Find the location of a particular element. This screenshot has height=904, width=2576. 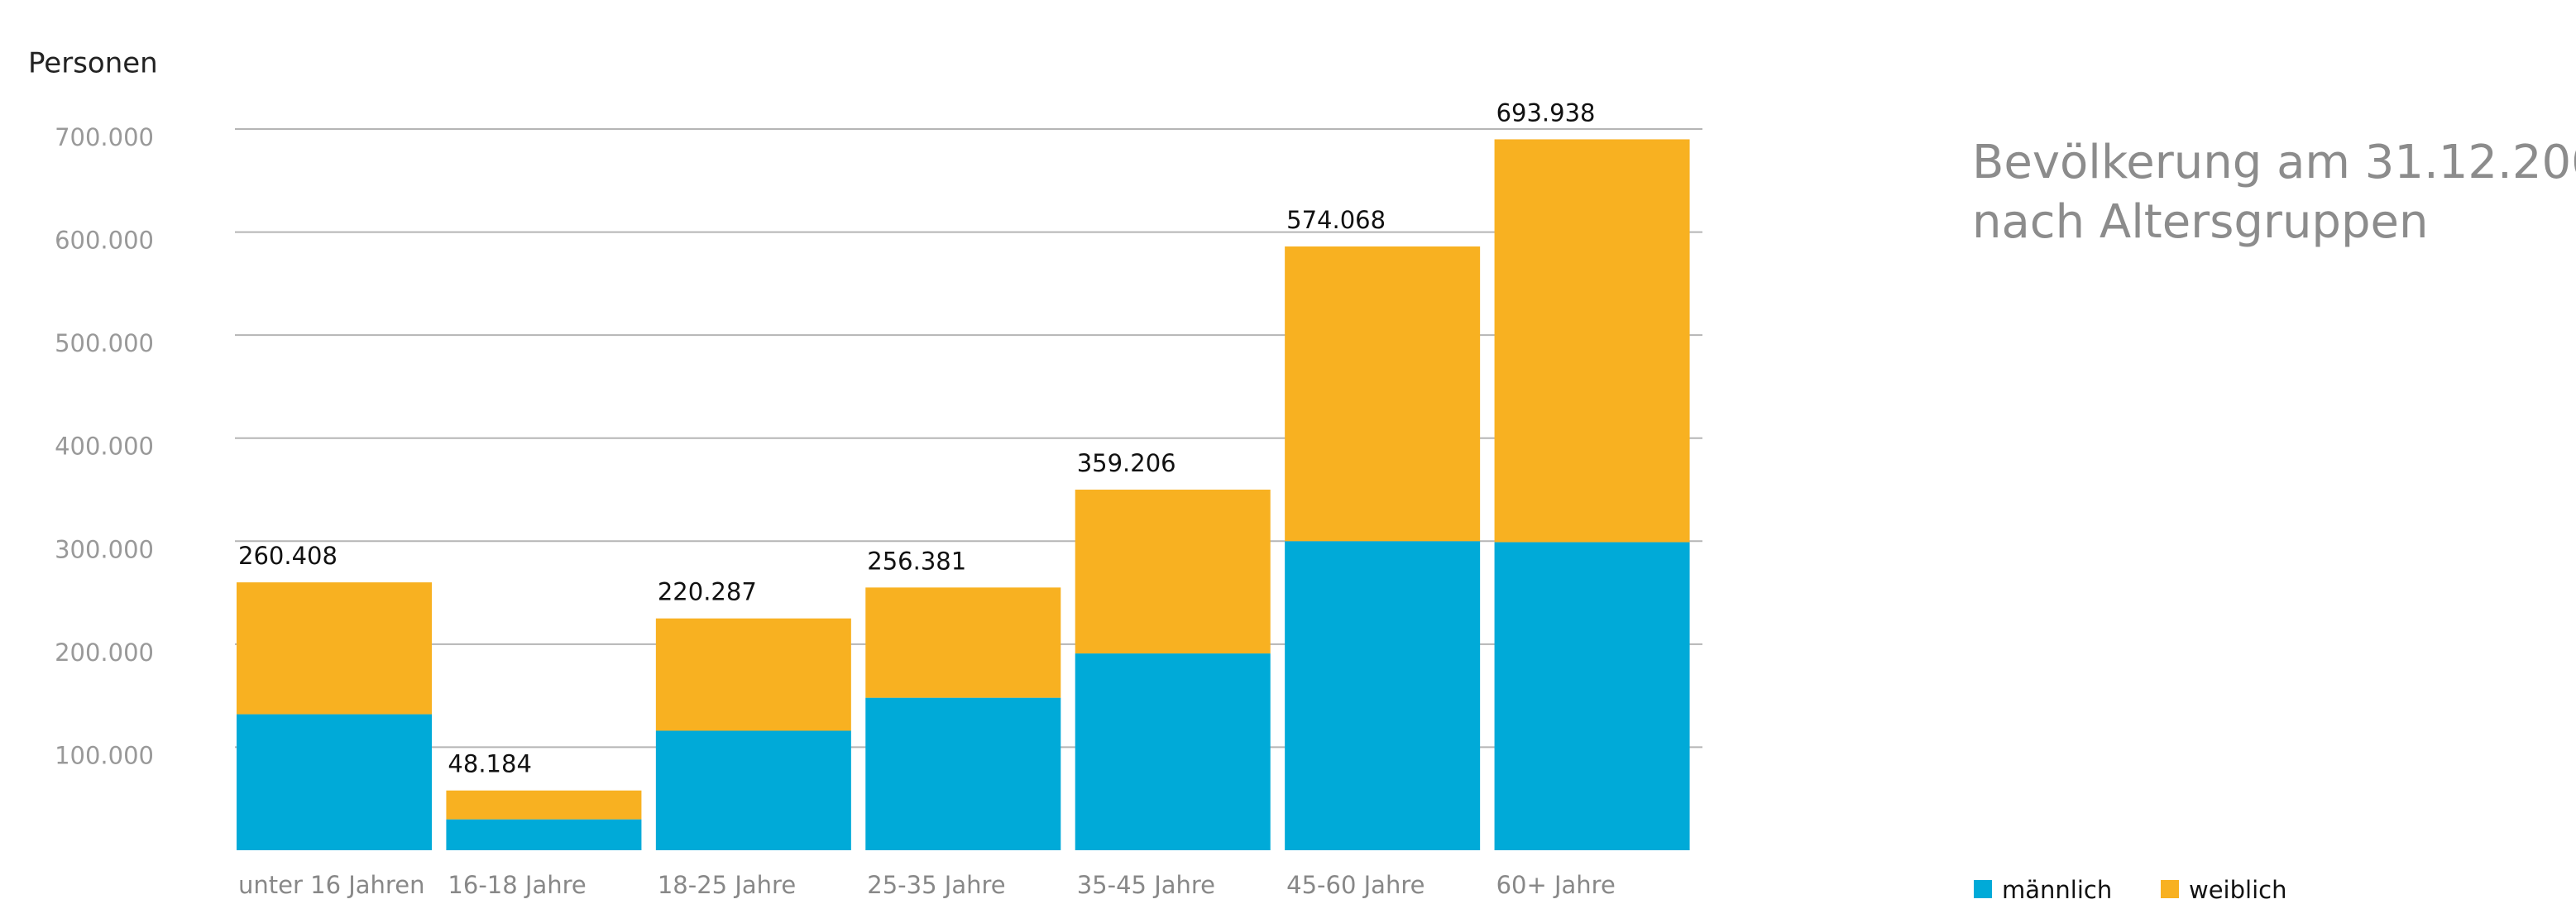

y-tick-label: 500.000 is located at coordinates (105, 343).